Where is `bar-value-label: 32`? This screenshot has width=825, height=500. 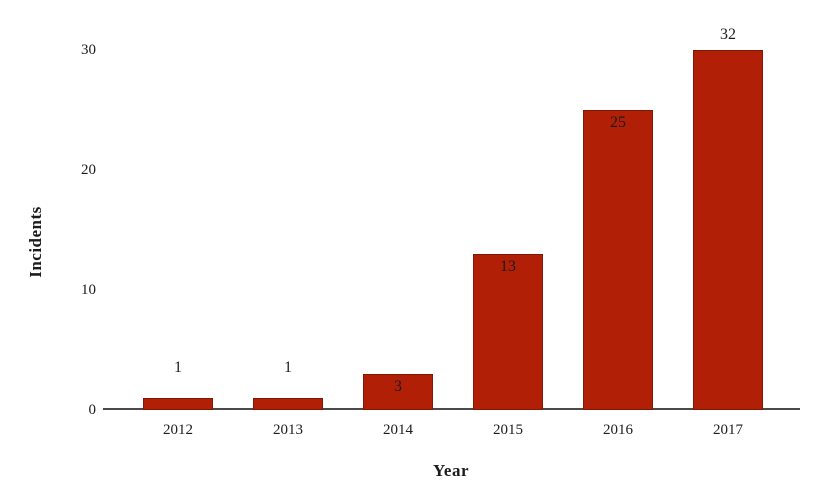
bar-value-label: 32 is located at coordinates (728, 34).